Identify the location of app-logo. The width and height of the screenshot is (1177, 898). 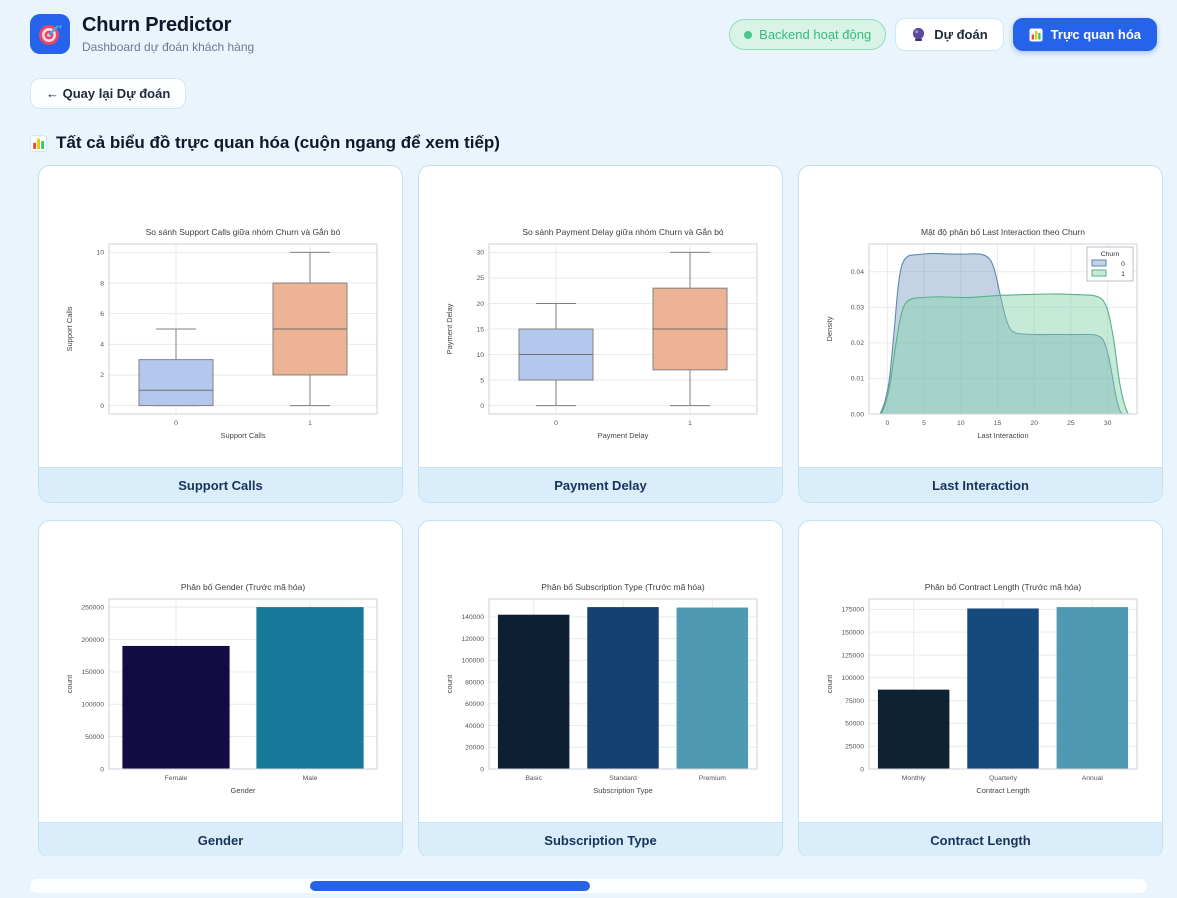
(50, 34).